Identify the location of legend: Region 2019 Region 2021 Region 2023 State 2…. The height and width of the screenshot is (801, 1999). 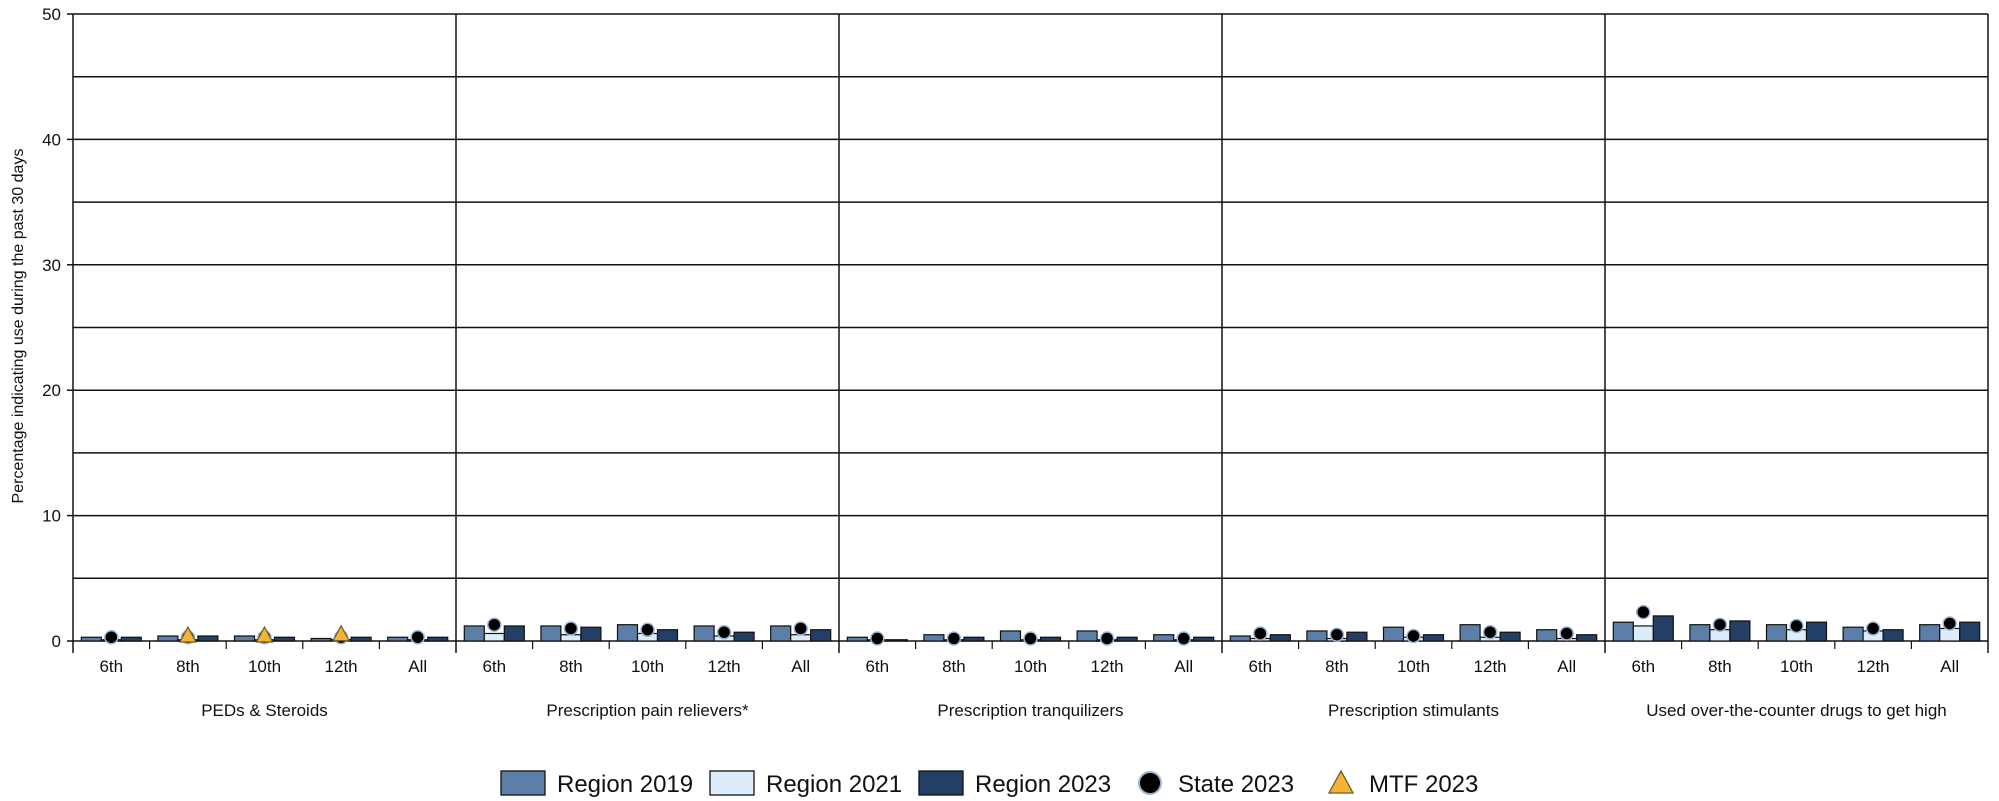
(989, 783).